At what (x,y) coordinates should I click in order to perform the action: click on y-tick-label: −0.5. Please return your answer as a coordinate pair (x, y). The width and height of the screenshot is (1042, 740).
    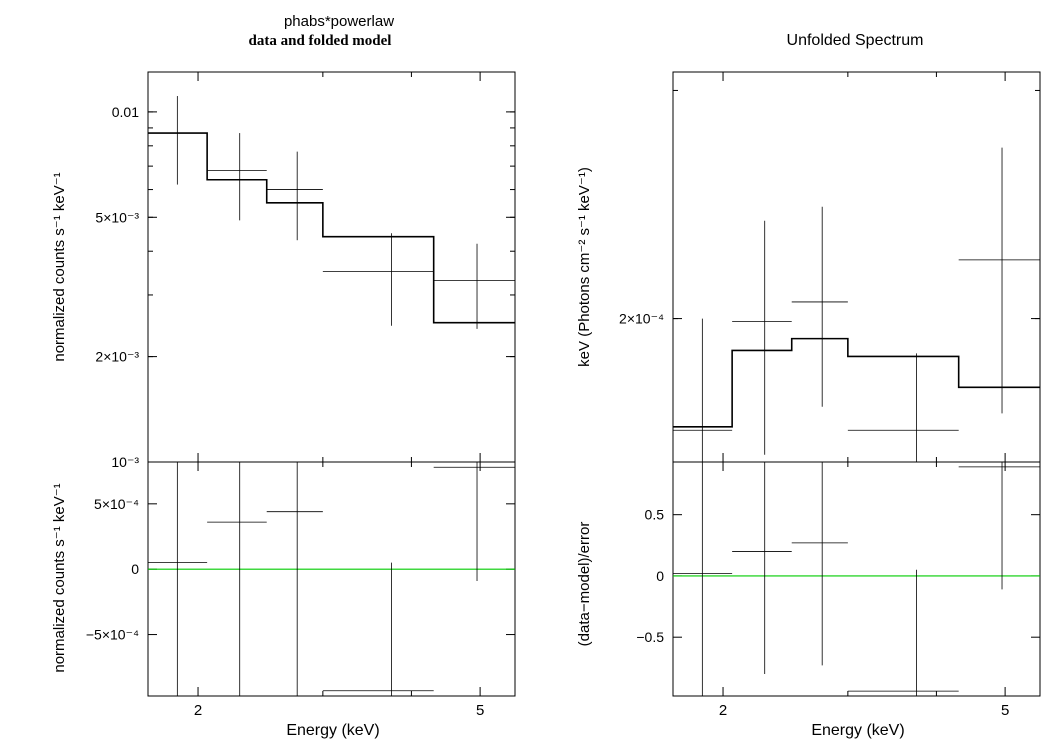
    Looking at the image, I should click on (650, 637).